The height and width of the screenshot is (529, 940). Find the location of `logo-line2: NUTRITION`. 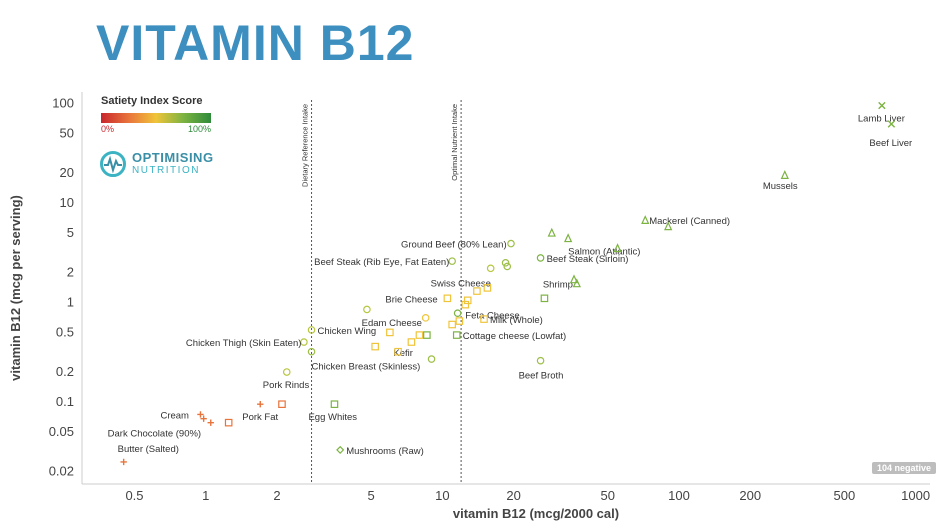

logo-line2: NUTRITION is located at coordinates (166, 170).